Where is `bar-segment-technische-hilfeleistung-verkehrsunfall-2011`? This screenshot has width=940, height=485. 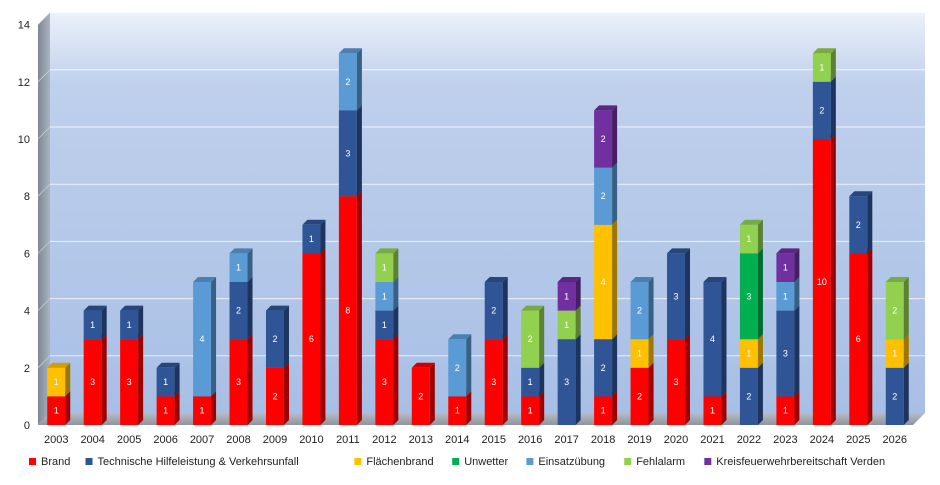 bar-segment-technische-hilfeleistung-verkehrsunfall-2011 is located at coordinates (350, 151).